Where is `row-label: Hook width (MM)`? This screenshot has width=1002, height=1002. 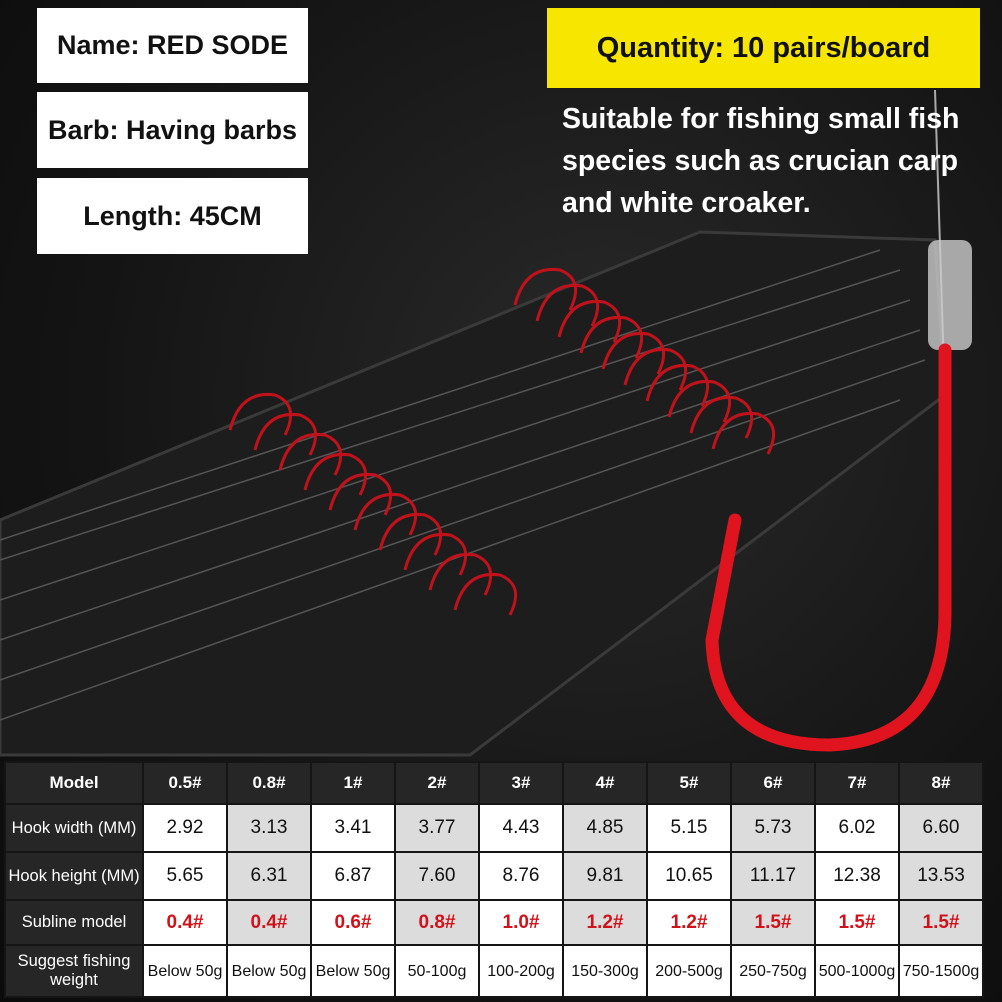 row-label: Hook width (MM) is located at coordinates (74, 828).